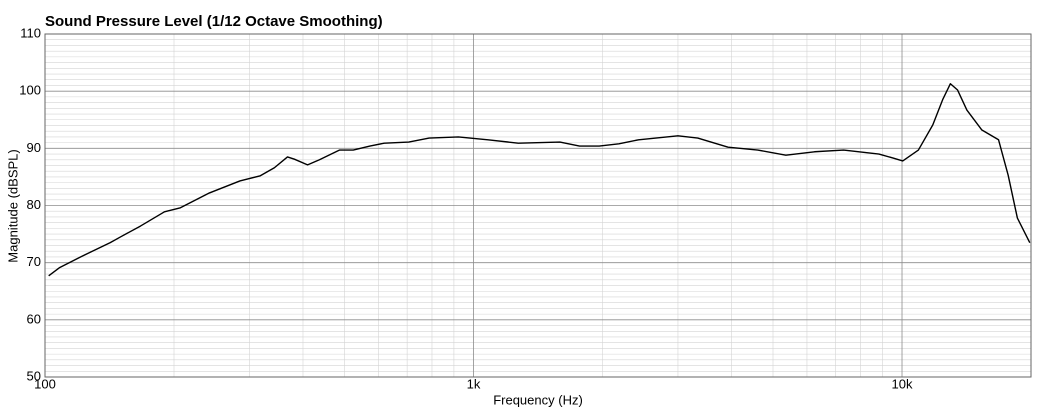 The width and height of the screenshot is (1063, 416). I want to click on x-tick-label: 1k, so click(474, 383).